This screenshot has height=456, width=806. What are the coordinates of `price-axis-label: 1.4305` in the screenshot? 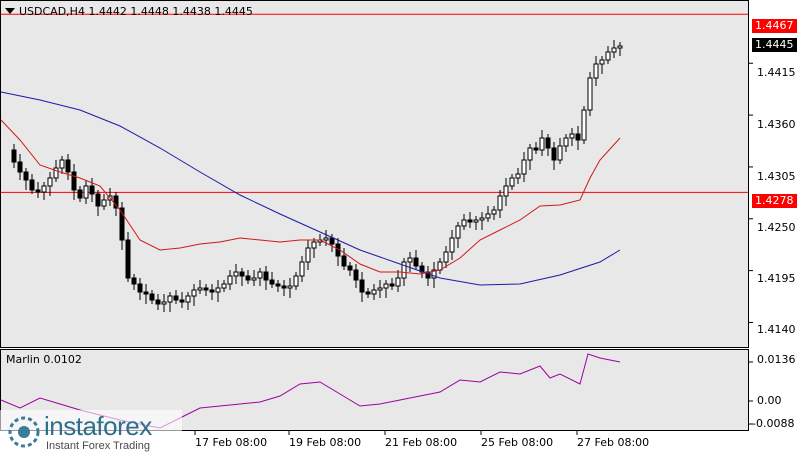 It's located at (776, 176).